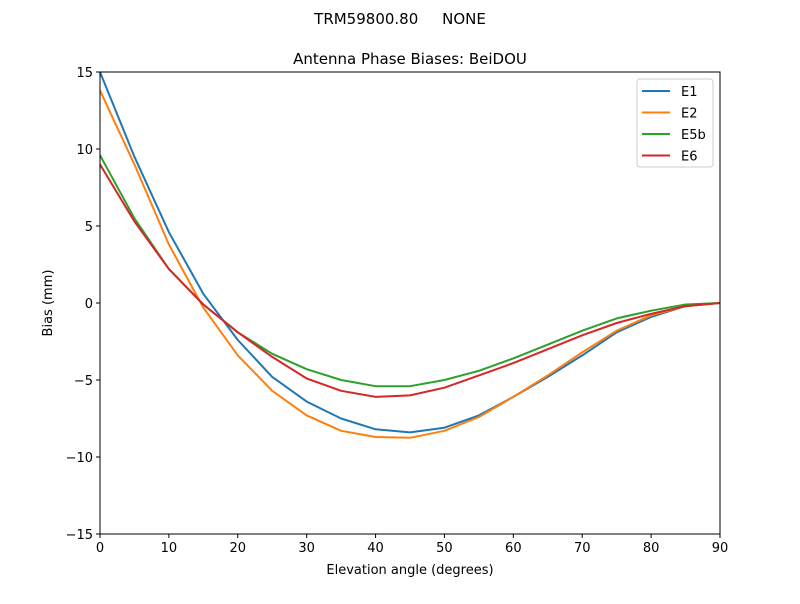 This screenshot has height=604, width=800. What do you see at coordinates (399, 19) in the screenshot?
I see `suptitle: TRM59800.80 NONE` at bounding box center [399, 19].